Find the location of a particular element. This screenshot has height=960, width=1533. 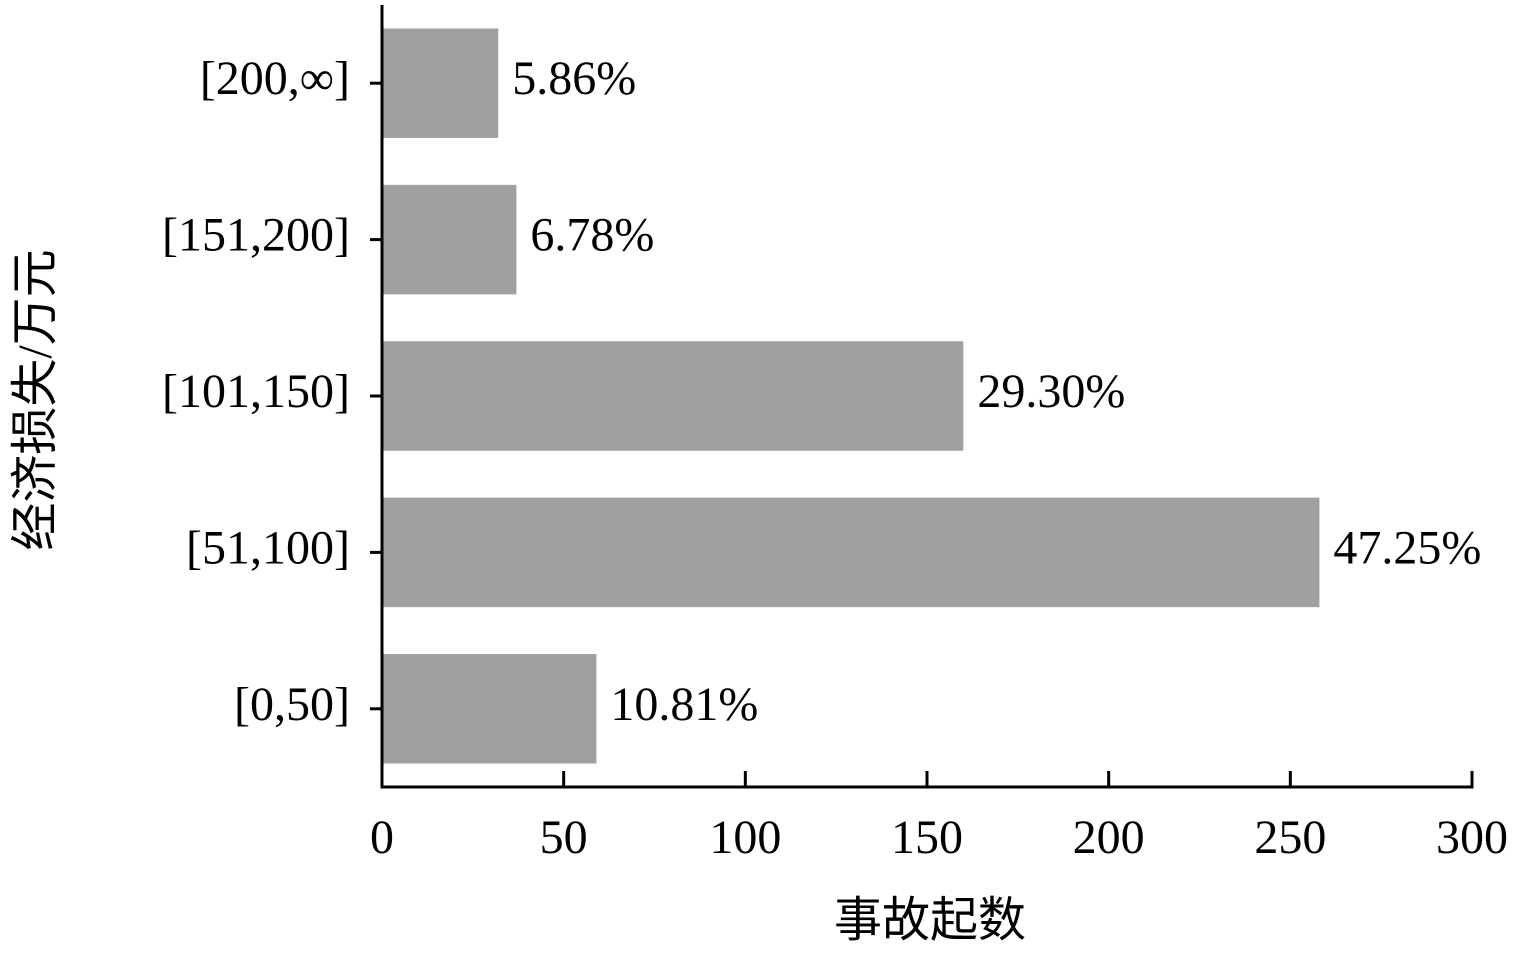

x-tick-label: 150 is located at coordinates (927, 837).